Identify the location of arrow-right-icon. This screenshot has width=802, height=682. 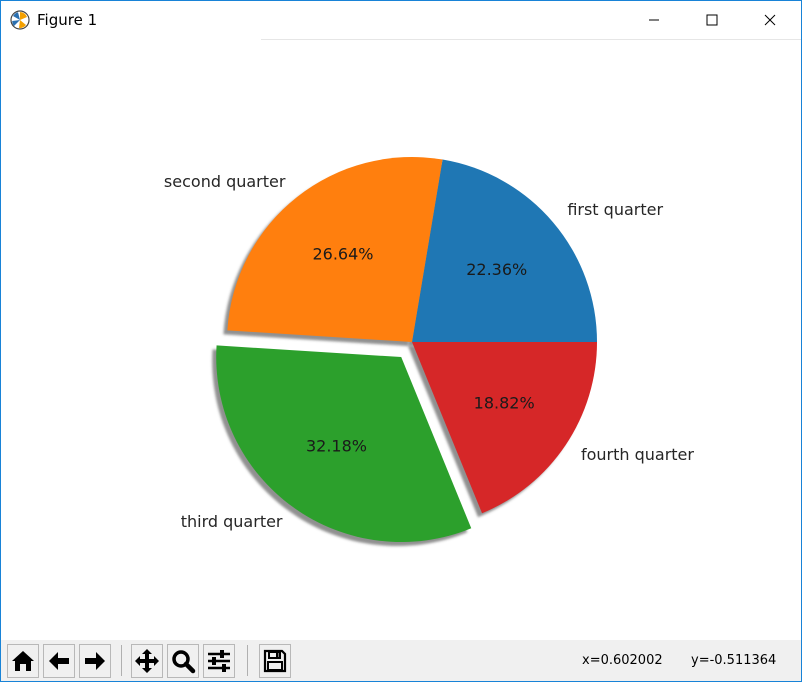
(95, 661).